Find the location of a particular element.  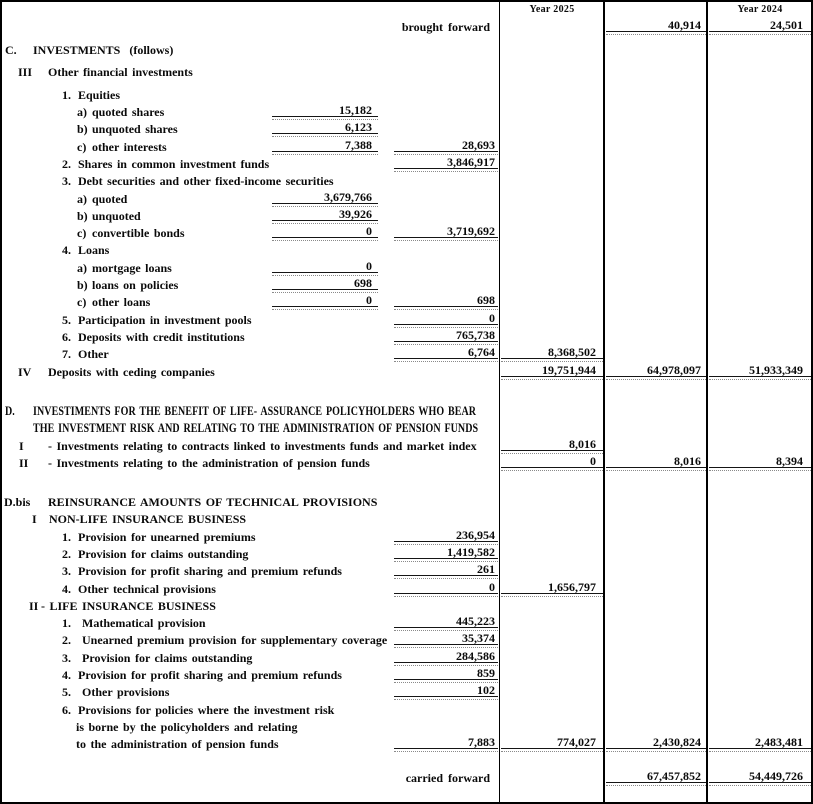

value-cell-c3: 51,933,349 is located at coordinates (760, 371).